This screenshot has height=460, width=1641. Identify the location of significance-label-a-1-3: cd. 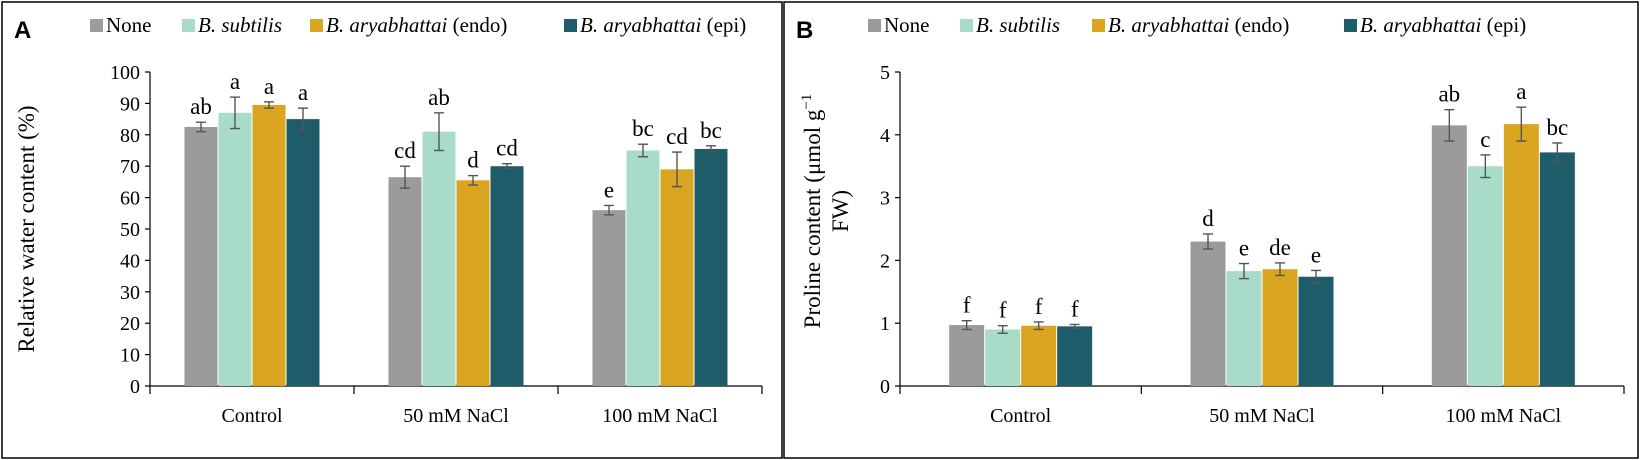
(507, 148).